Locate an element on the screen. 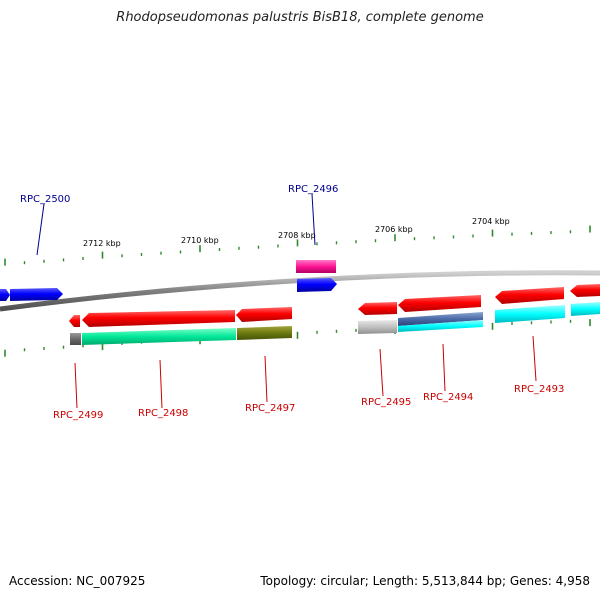 The width and height of the screenshot is (600, 600). gene-arrow-left-edge is located at coordinates (5, 295).